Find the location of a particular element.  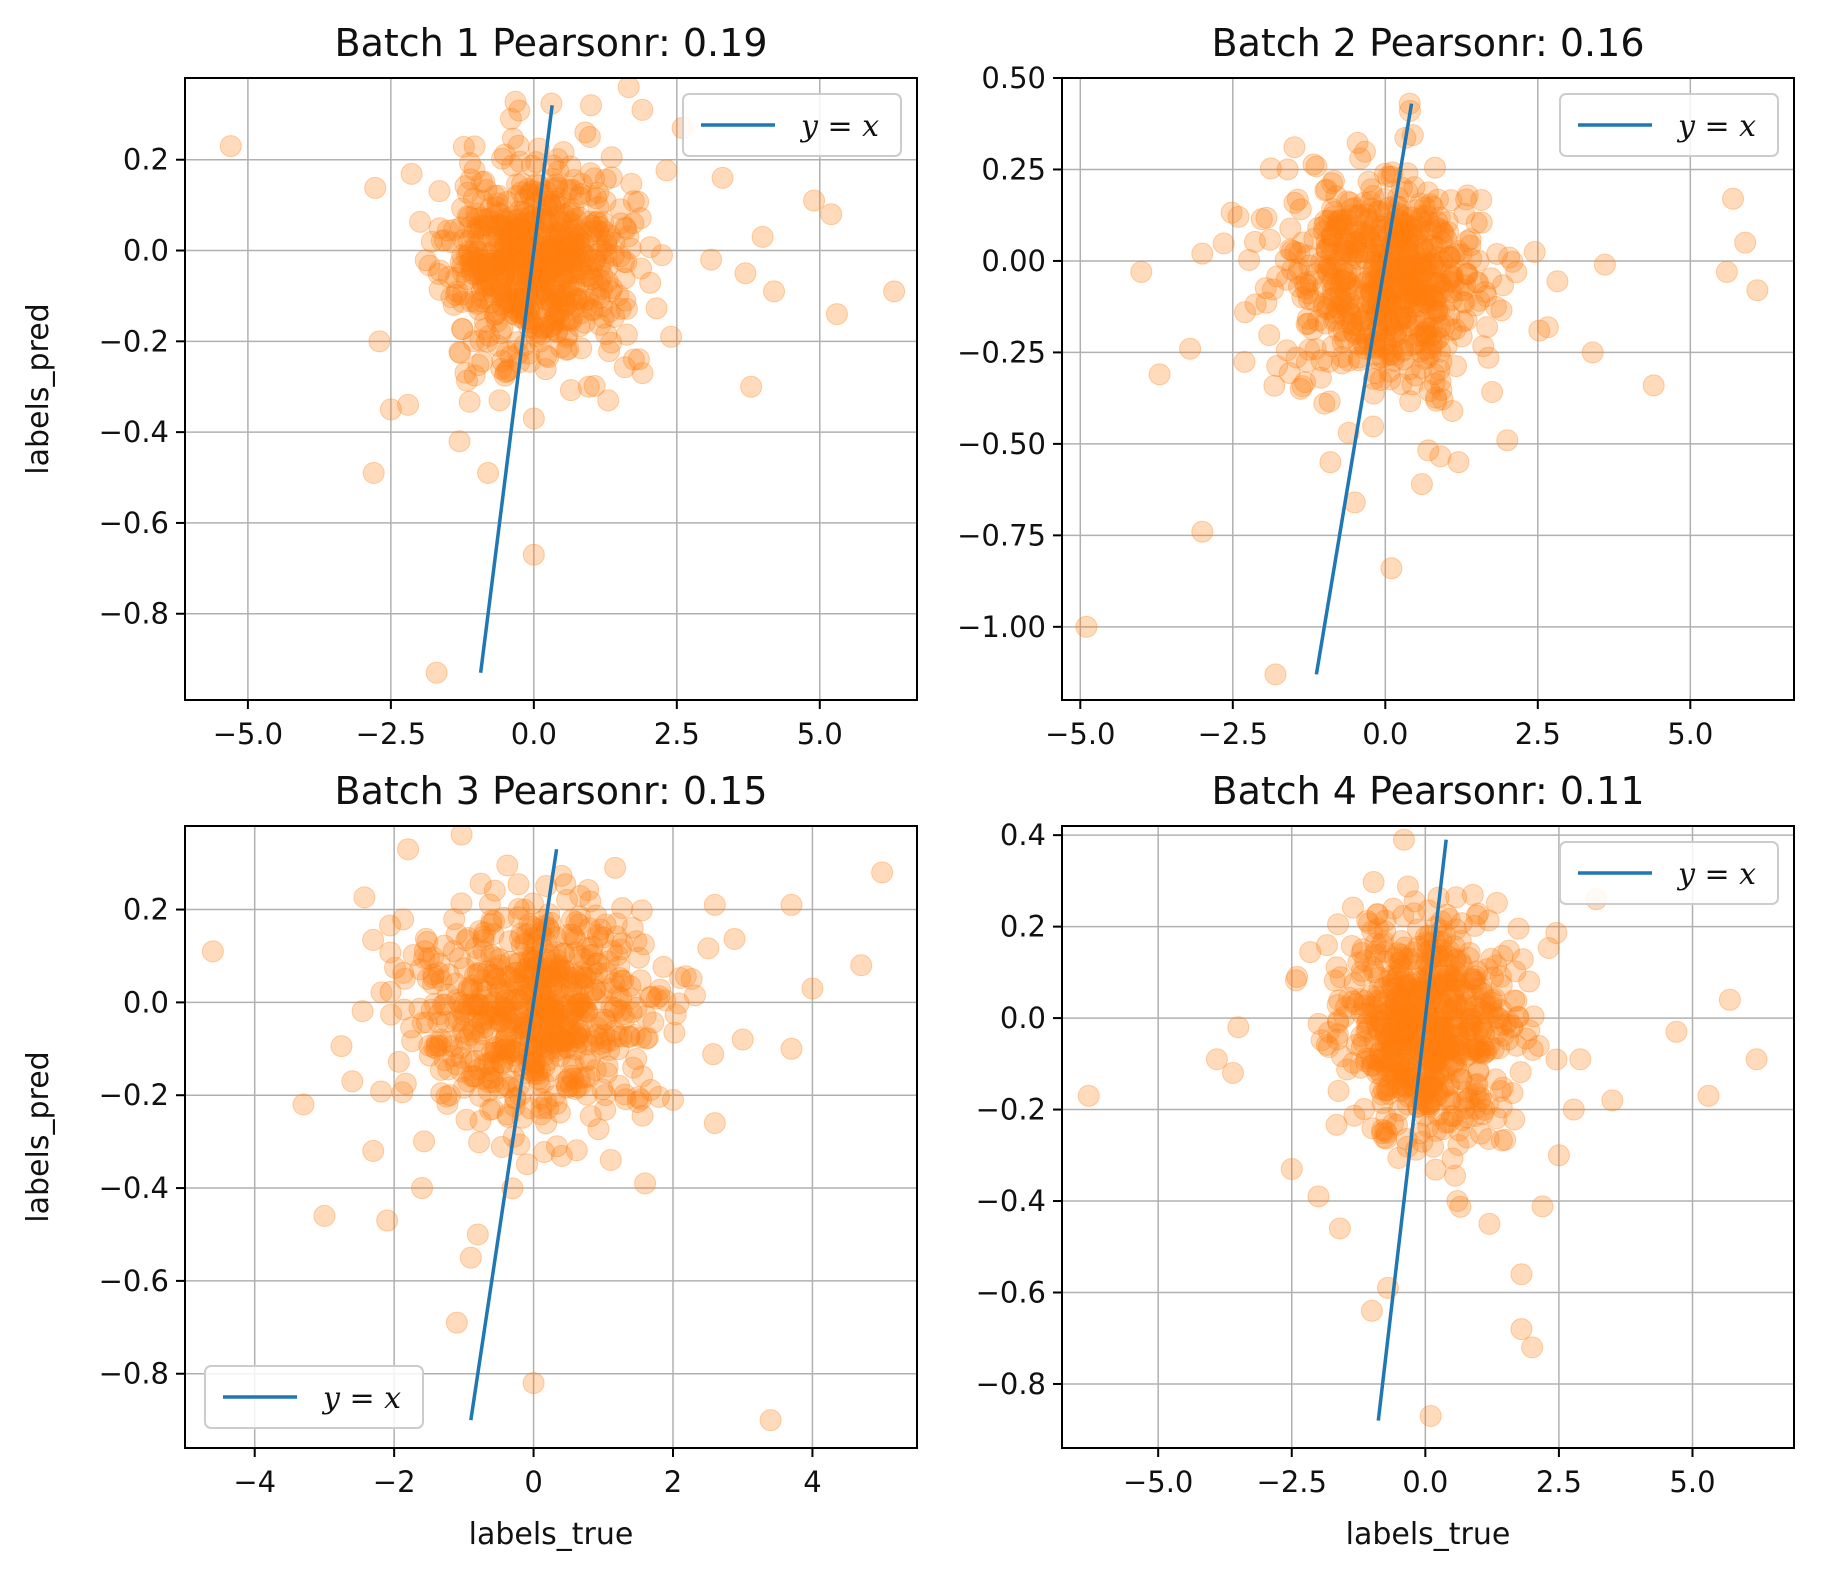

batch-1-identity-line is located at coordinates (516, 389).